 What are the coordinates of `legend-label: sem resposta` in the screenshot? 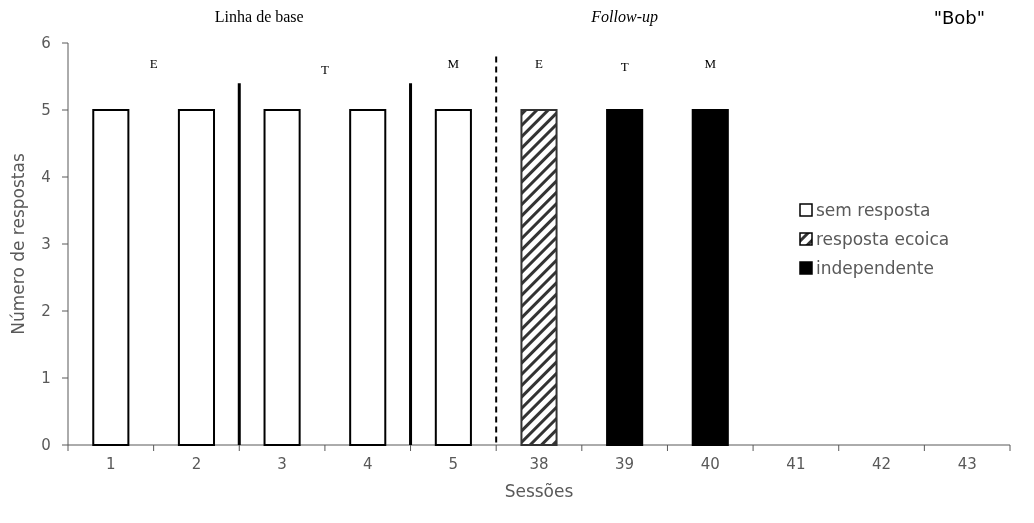 It's located at (873, 209).